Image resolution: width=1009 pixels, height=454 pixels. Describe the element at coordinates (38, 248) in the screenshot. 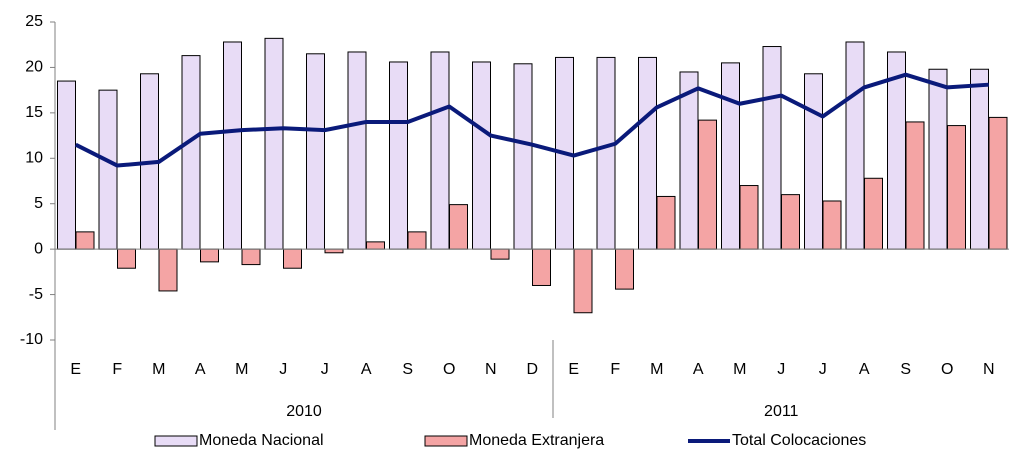

I see `y-tick-label: 0` at that location.